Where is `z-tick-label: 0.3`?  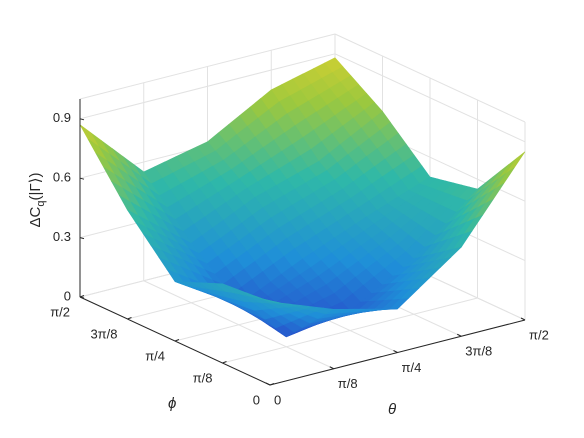 z-tick-label: 0.3 is located at coordinates (62, 236).